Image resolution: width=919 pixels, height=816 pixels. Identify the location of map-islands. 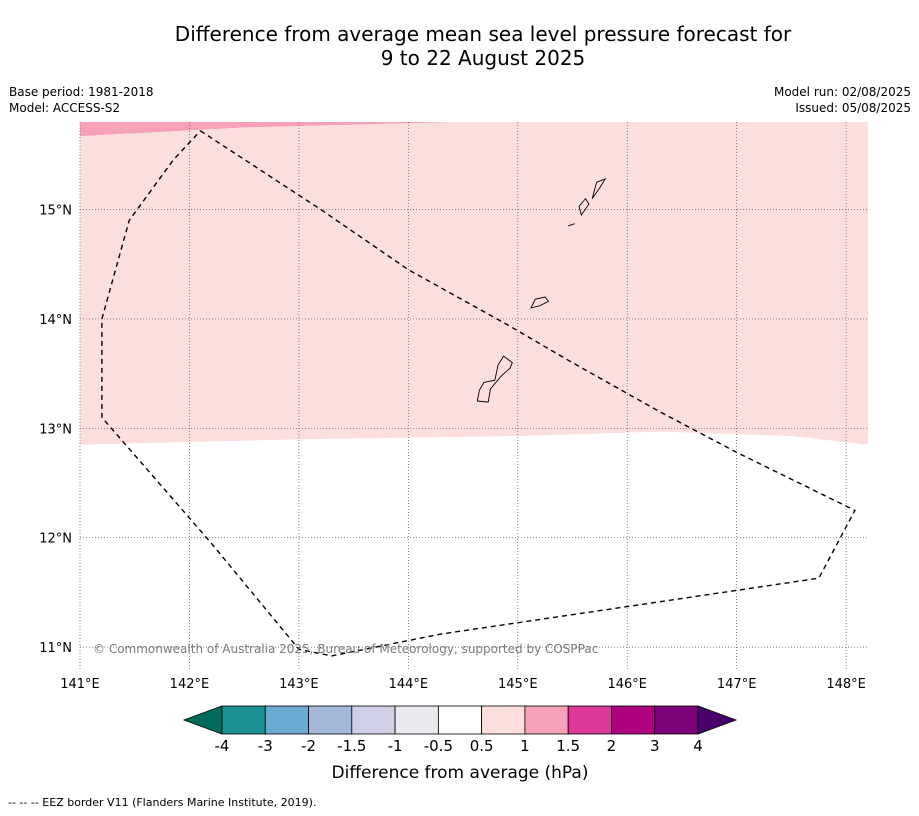
(541, 290).